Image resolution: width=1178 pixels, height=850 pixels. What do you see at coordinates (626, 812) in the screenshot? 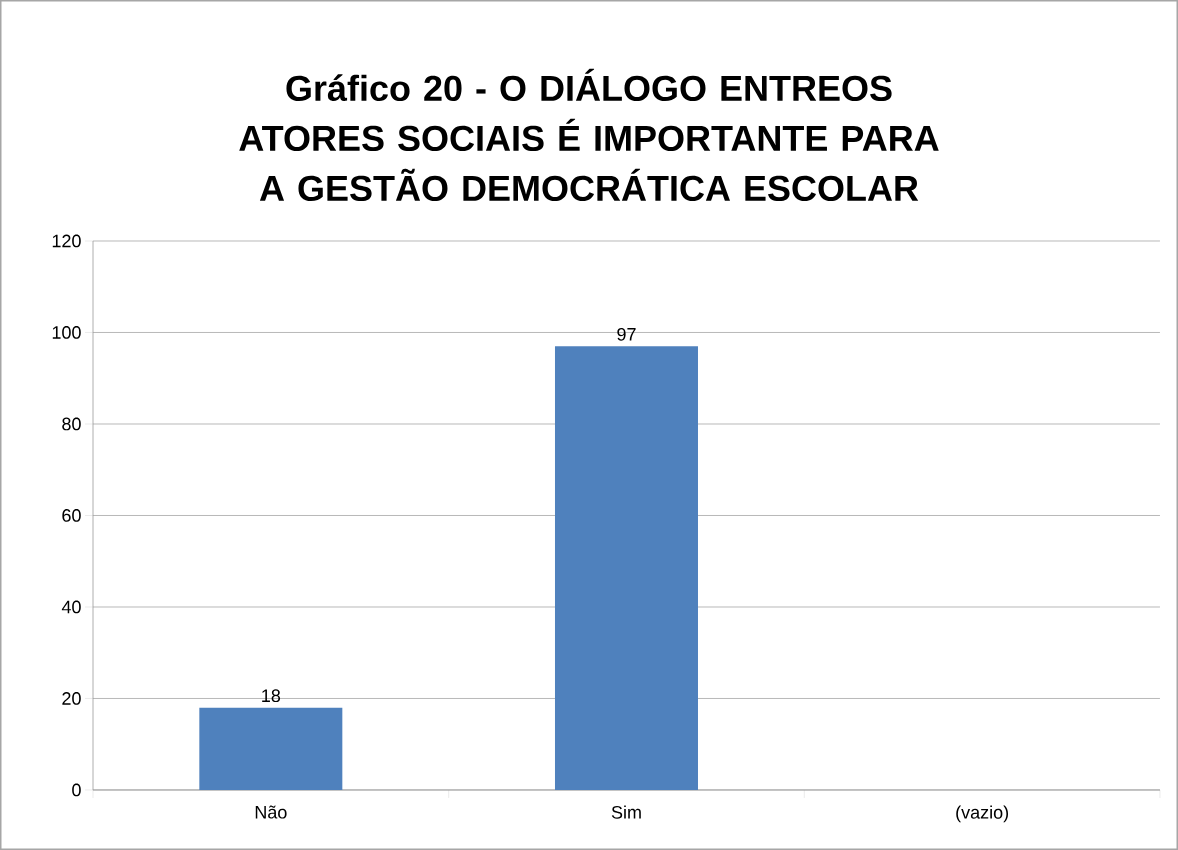
I see `x-tick-label: Sim` at bounding box center [626, 812].